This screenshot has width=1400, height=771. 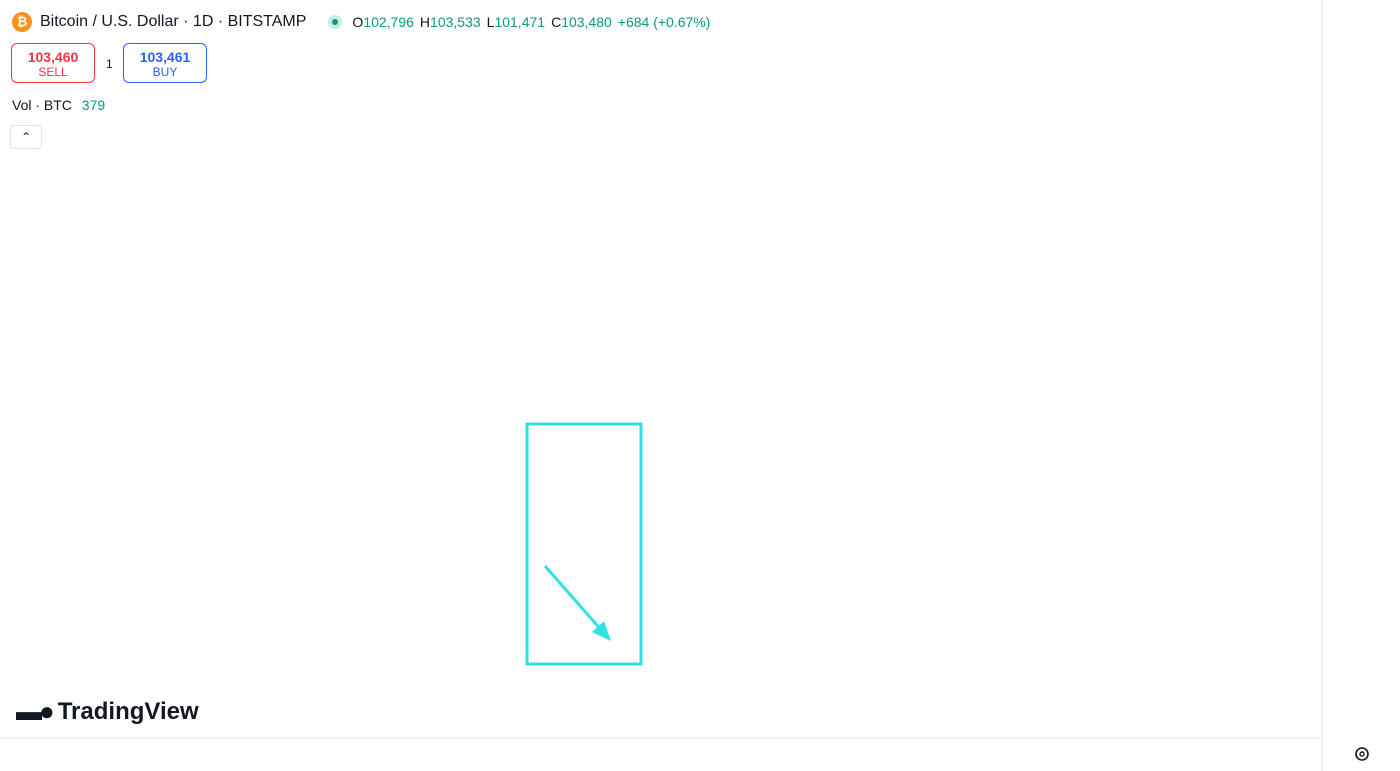 I want to click on arrow-head, so click(x=601, y=631).